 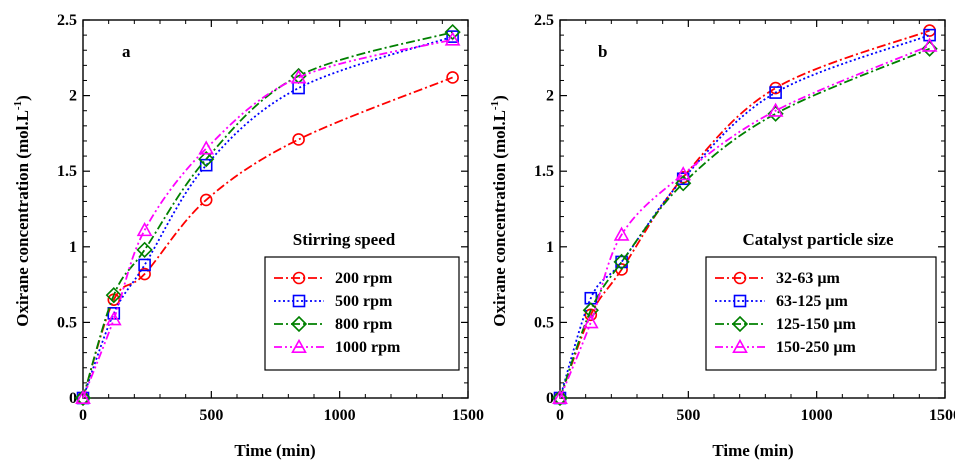 I want to click on legend-box, so click(x=362, y=313).